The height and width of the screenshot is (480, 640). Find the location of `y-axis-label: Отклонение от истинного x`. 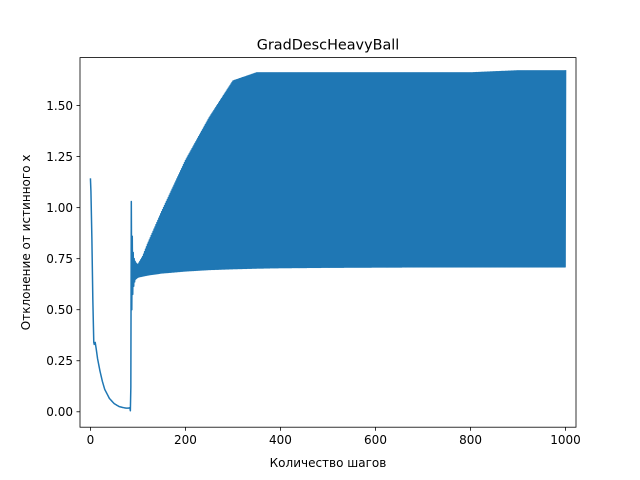

y-axis-label: Отклонение от истинного x is located at coordinates (26, 243).